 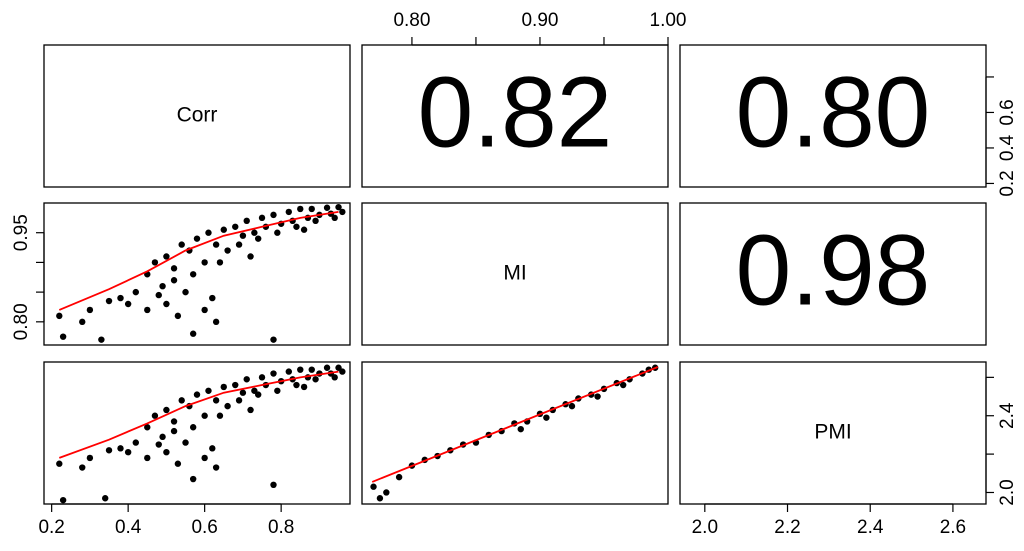 I want to click on x-tick-label: 0.2, so click(x=51, y=527).